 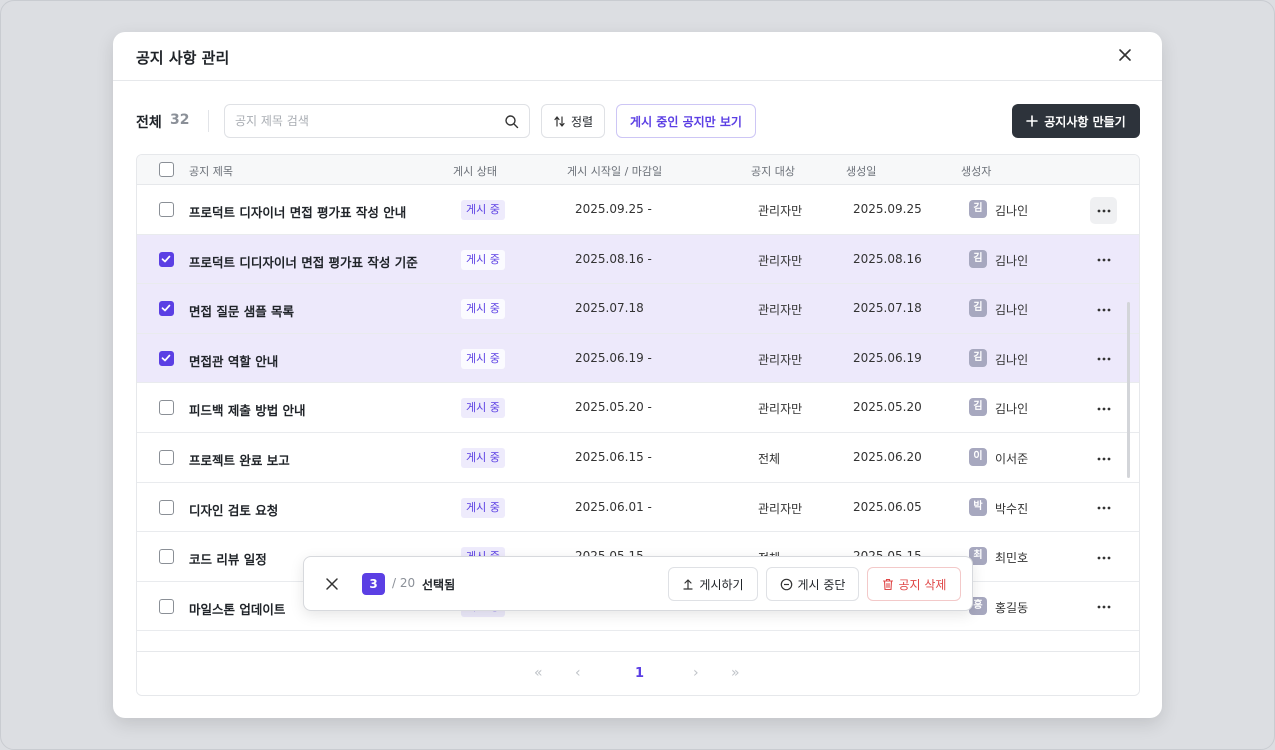 I want to click on author-name: 최민호, so click(x=1012, y=558).